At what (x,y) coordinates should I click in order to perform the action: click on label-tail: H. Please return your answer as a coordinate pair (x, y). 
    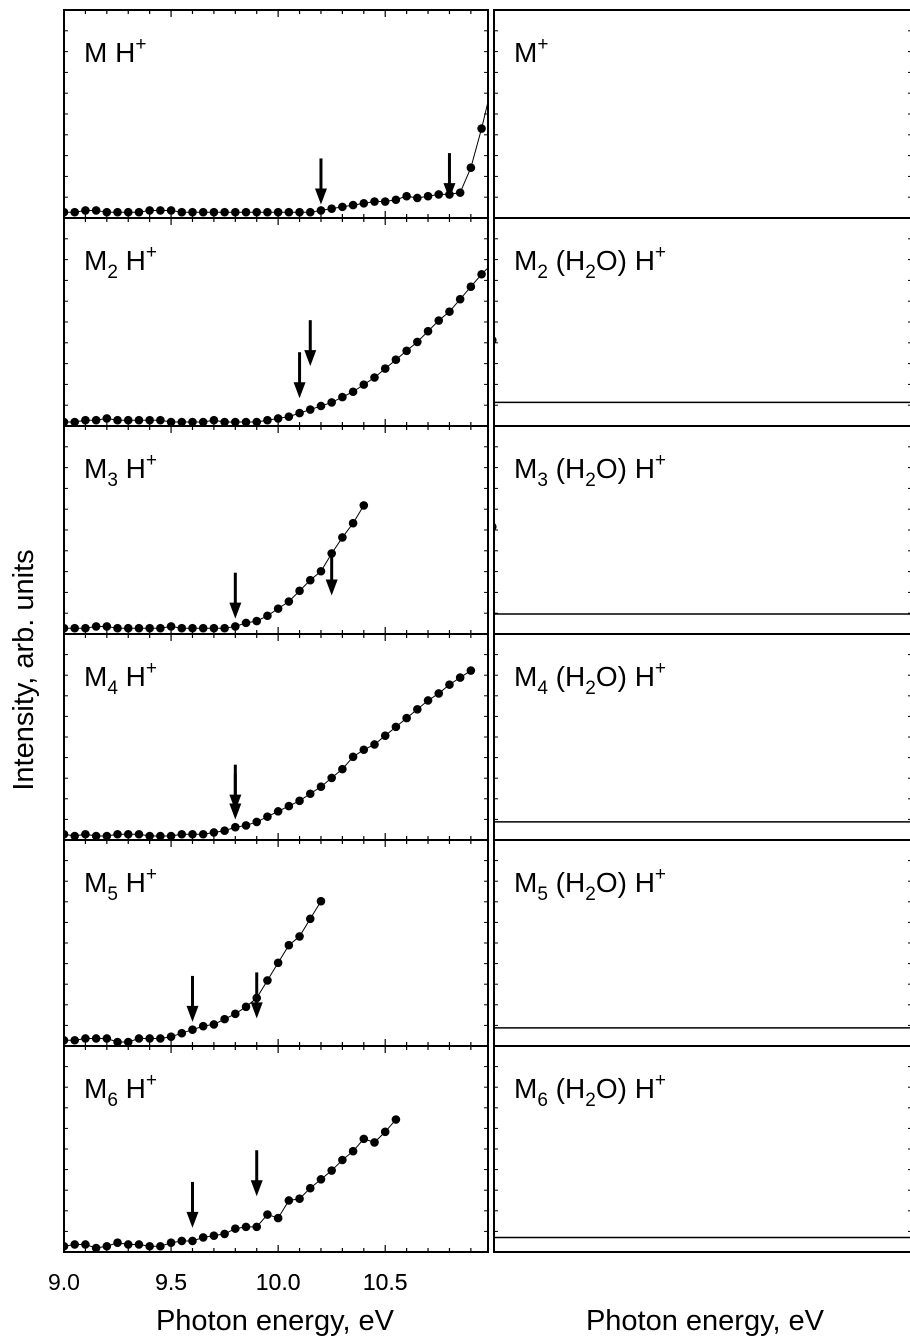
    Looking at the image, I should click on (132, 468).